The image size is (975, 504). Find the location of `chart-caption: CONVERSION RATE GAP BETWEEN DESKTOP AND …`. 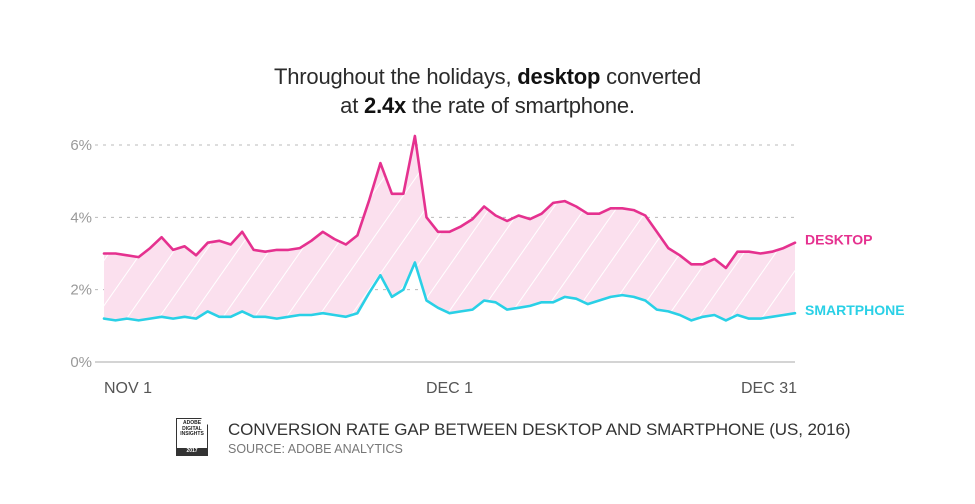

chart-caption: CONVERSION RATE GAP BETWEEN DESKTOP AND … is located at coordinates (539, 429).